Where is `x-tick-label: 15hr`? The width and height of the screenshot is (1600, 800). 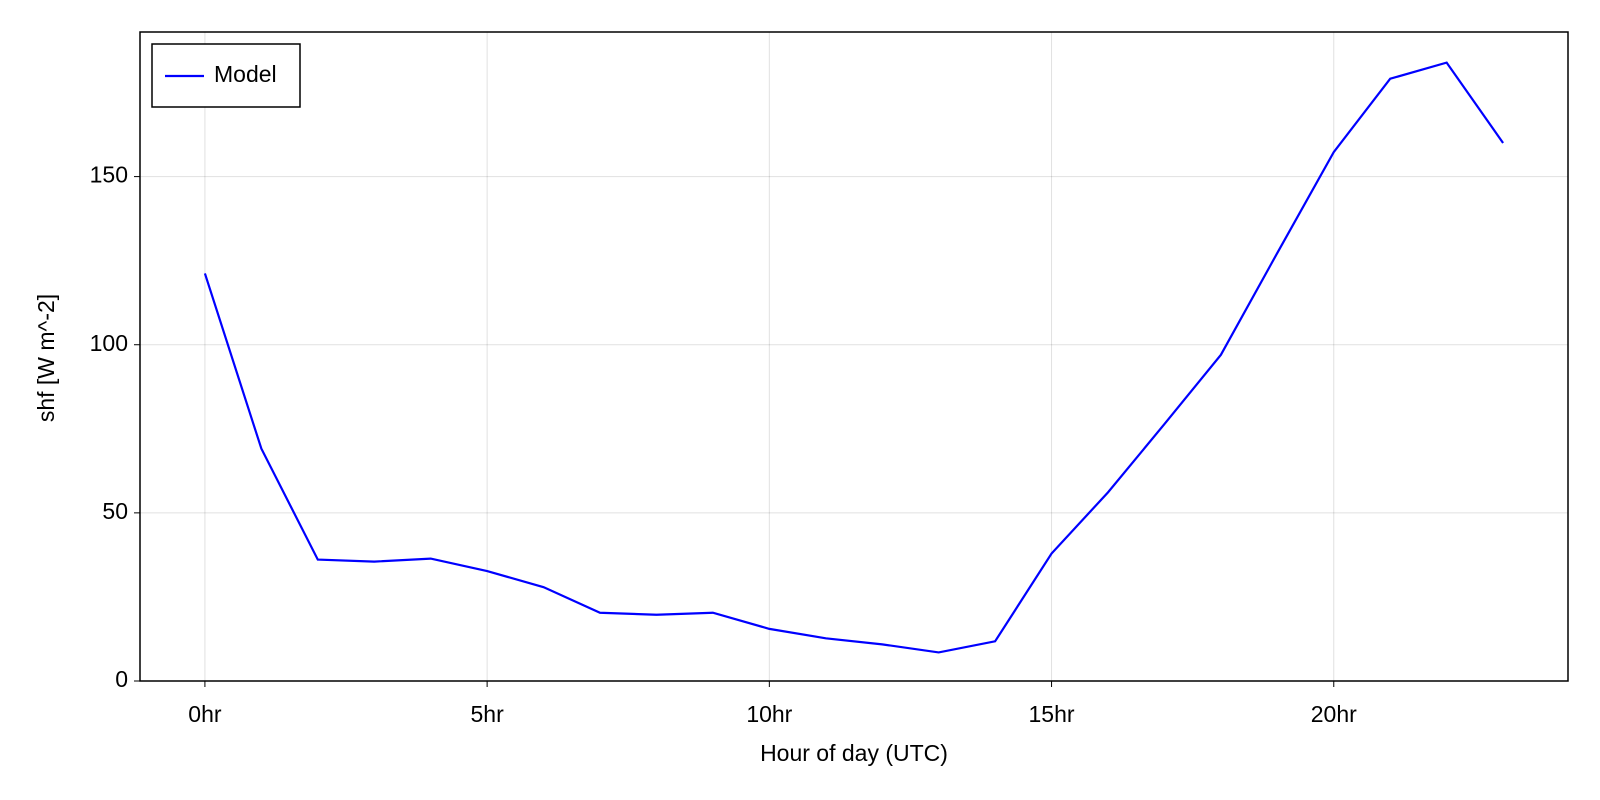
x-tick-label: 15hr is located at coordinates (1052, 714).